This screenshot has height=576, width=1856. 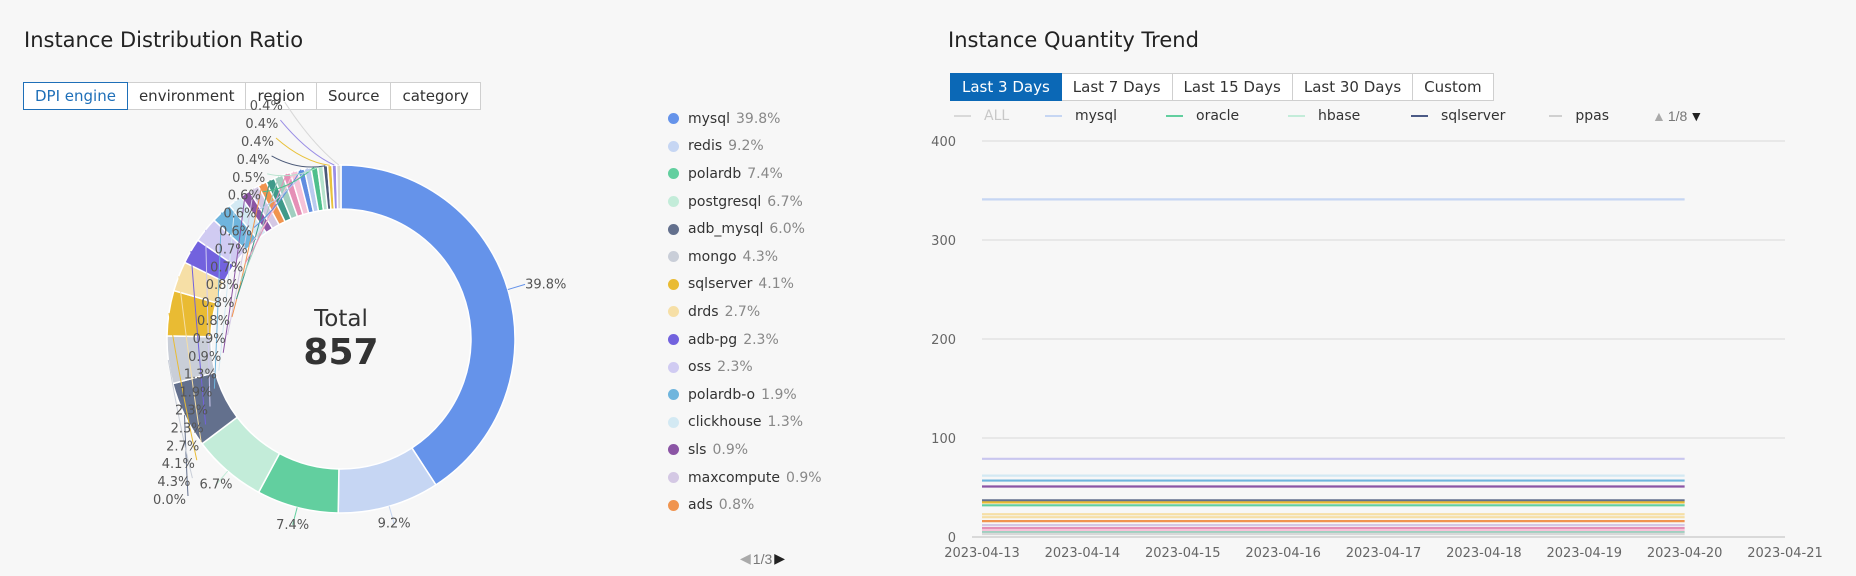 What do you see at coordinates (1584, 553) in the screenshot?
I see `x-tick-label: 2023-04-19` at bounding box center [1584, 553].